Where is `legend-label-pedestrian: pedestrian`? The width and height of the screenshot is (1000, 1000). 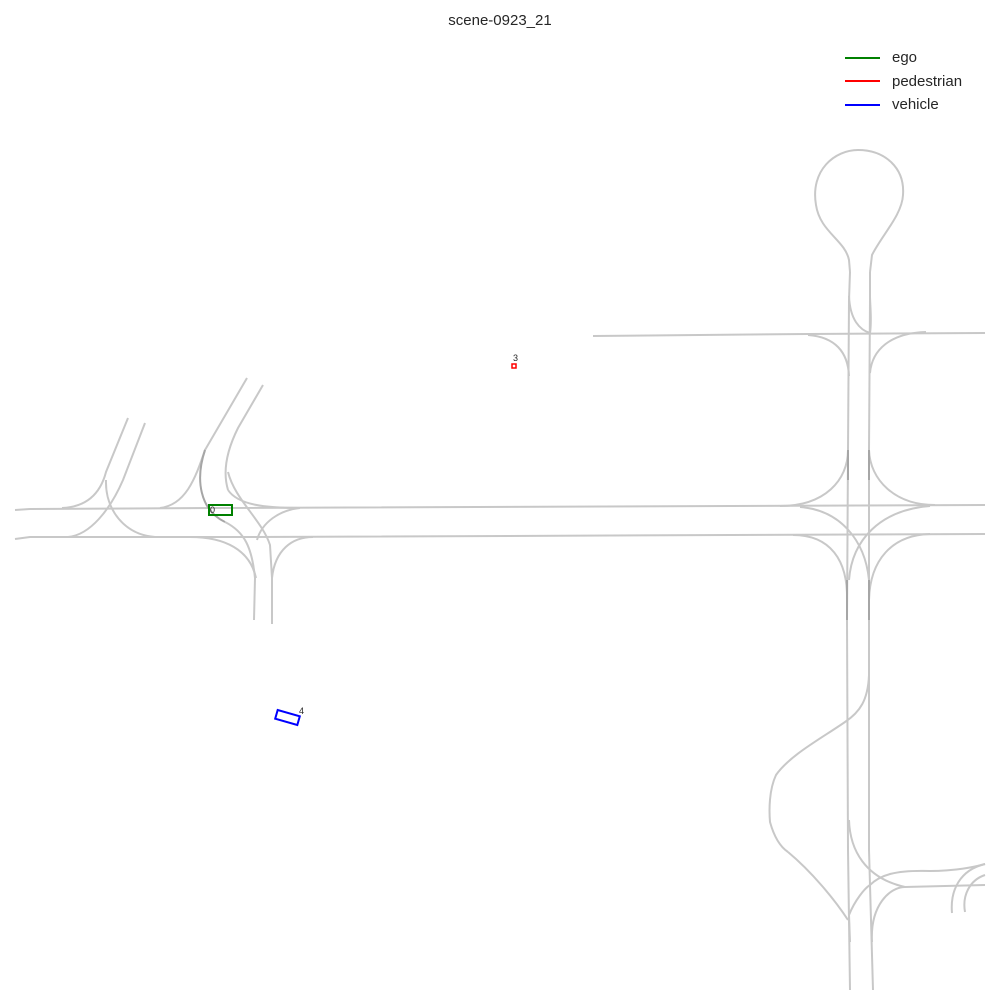
legend-label-pedestrian: pedestrian is located at coordinates (927, 81).